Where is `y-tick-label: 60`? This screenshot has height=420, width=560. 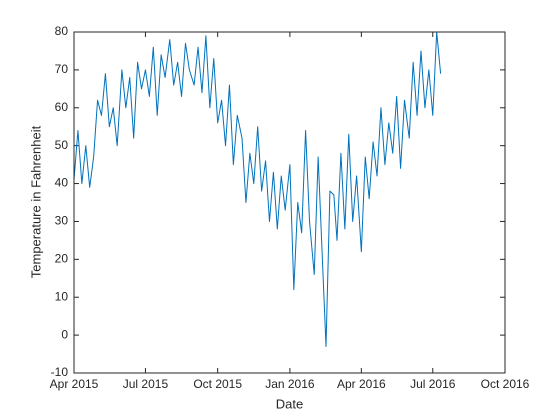 y-tick-label: 60 is located at coordinates (62, 107).